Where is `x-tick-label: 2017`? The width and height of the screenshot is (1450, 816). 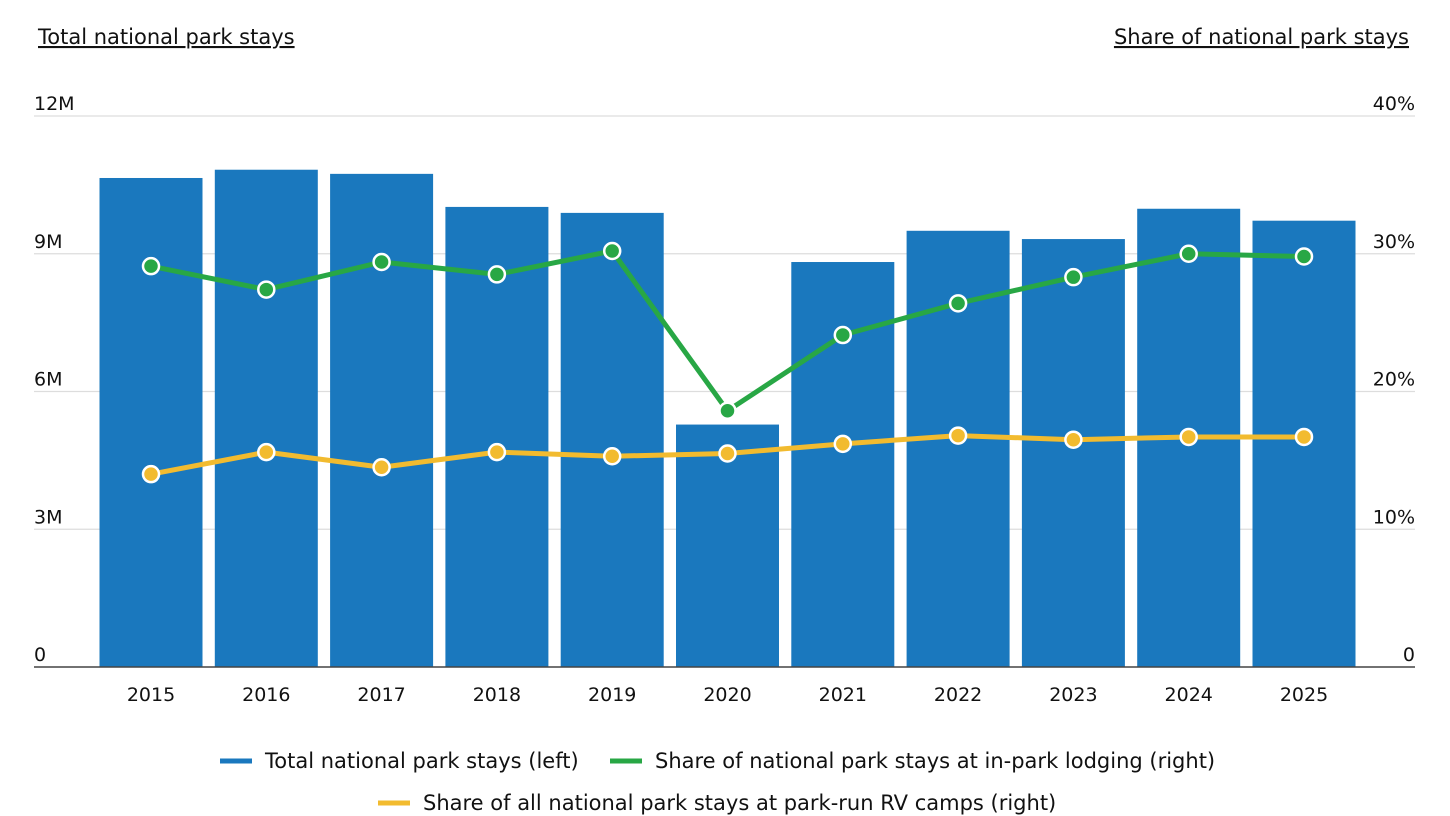 x-tick-label: 2017 is located at coordinates (381, 695).